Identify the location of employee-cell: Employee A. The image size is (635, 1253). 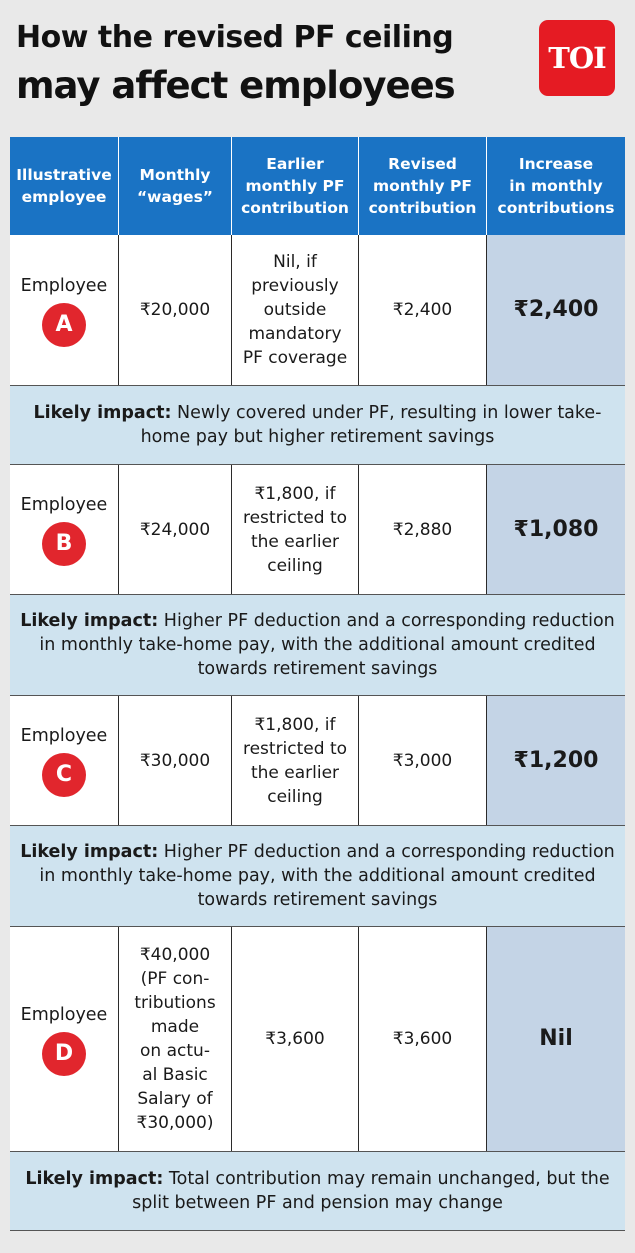
(64, 310).